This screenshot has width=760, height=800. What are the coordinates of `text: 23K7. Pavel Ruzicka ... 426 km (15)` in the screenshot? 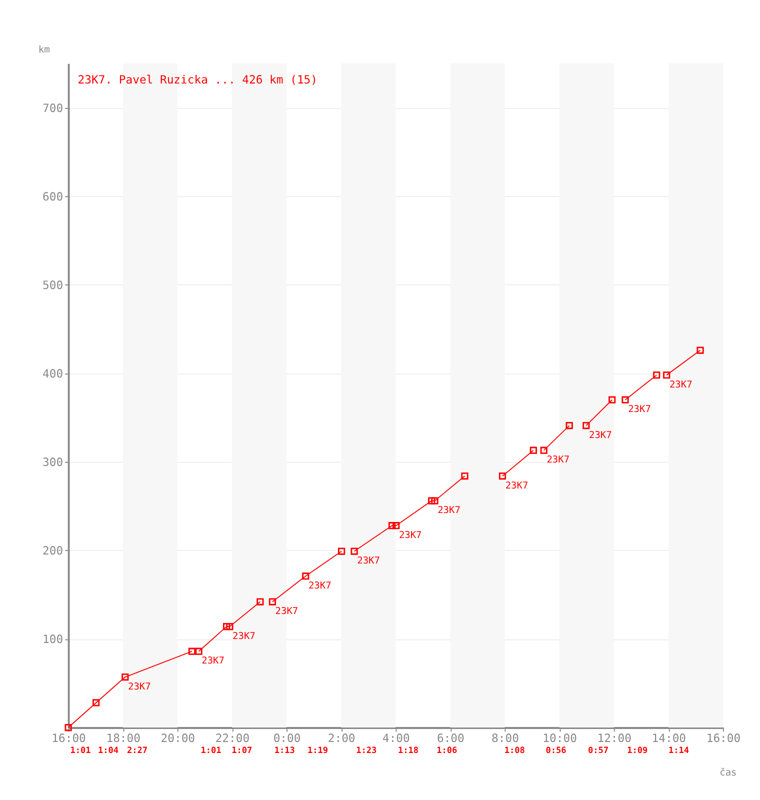 It's located at (198, 79).